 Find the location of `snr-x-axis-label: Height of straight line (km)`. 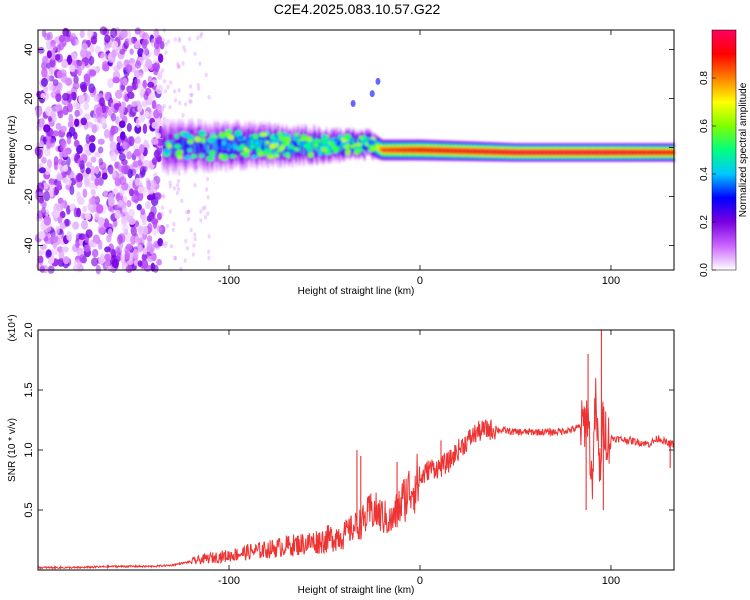

snr-x-axis-label: Height of straight line (km) is located at coordinates (356, 590).